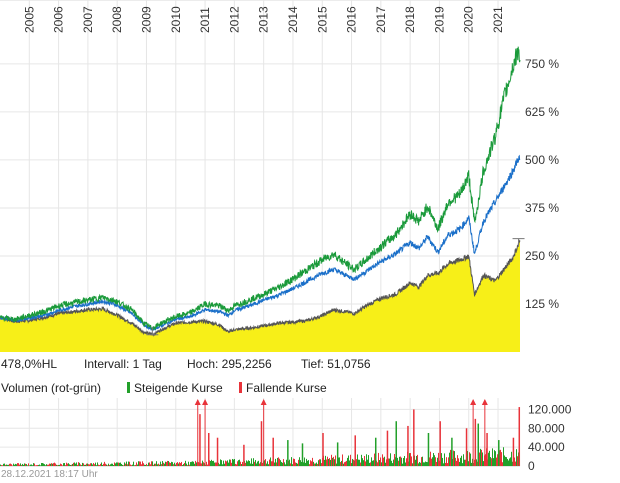 The height and width of the screenshot is (483, 620). I want to click on year-tick-label: 2016, so click(352, 19).